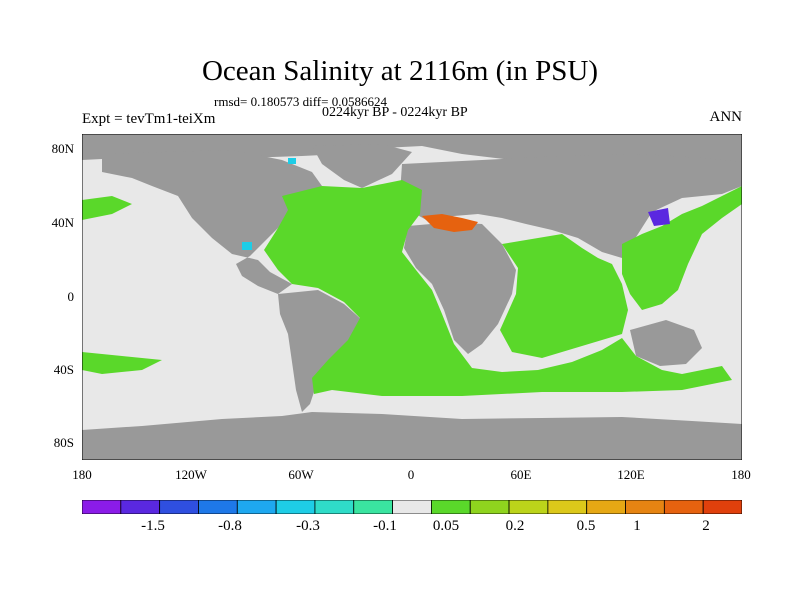 The height and width of the screenshot is (600, 800). What do you see at coordinates (631, 474) in the screenshot?
I see `lon-label-120e: 120E` at bounding box center [631, 474].